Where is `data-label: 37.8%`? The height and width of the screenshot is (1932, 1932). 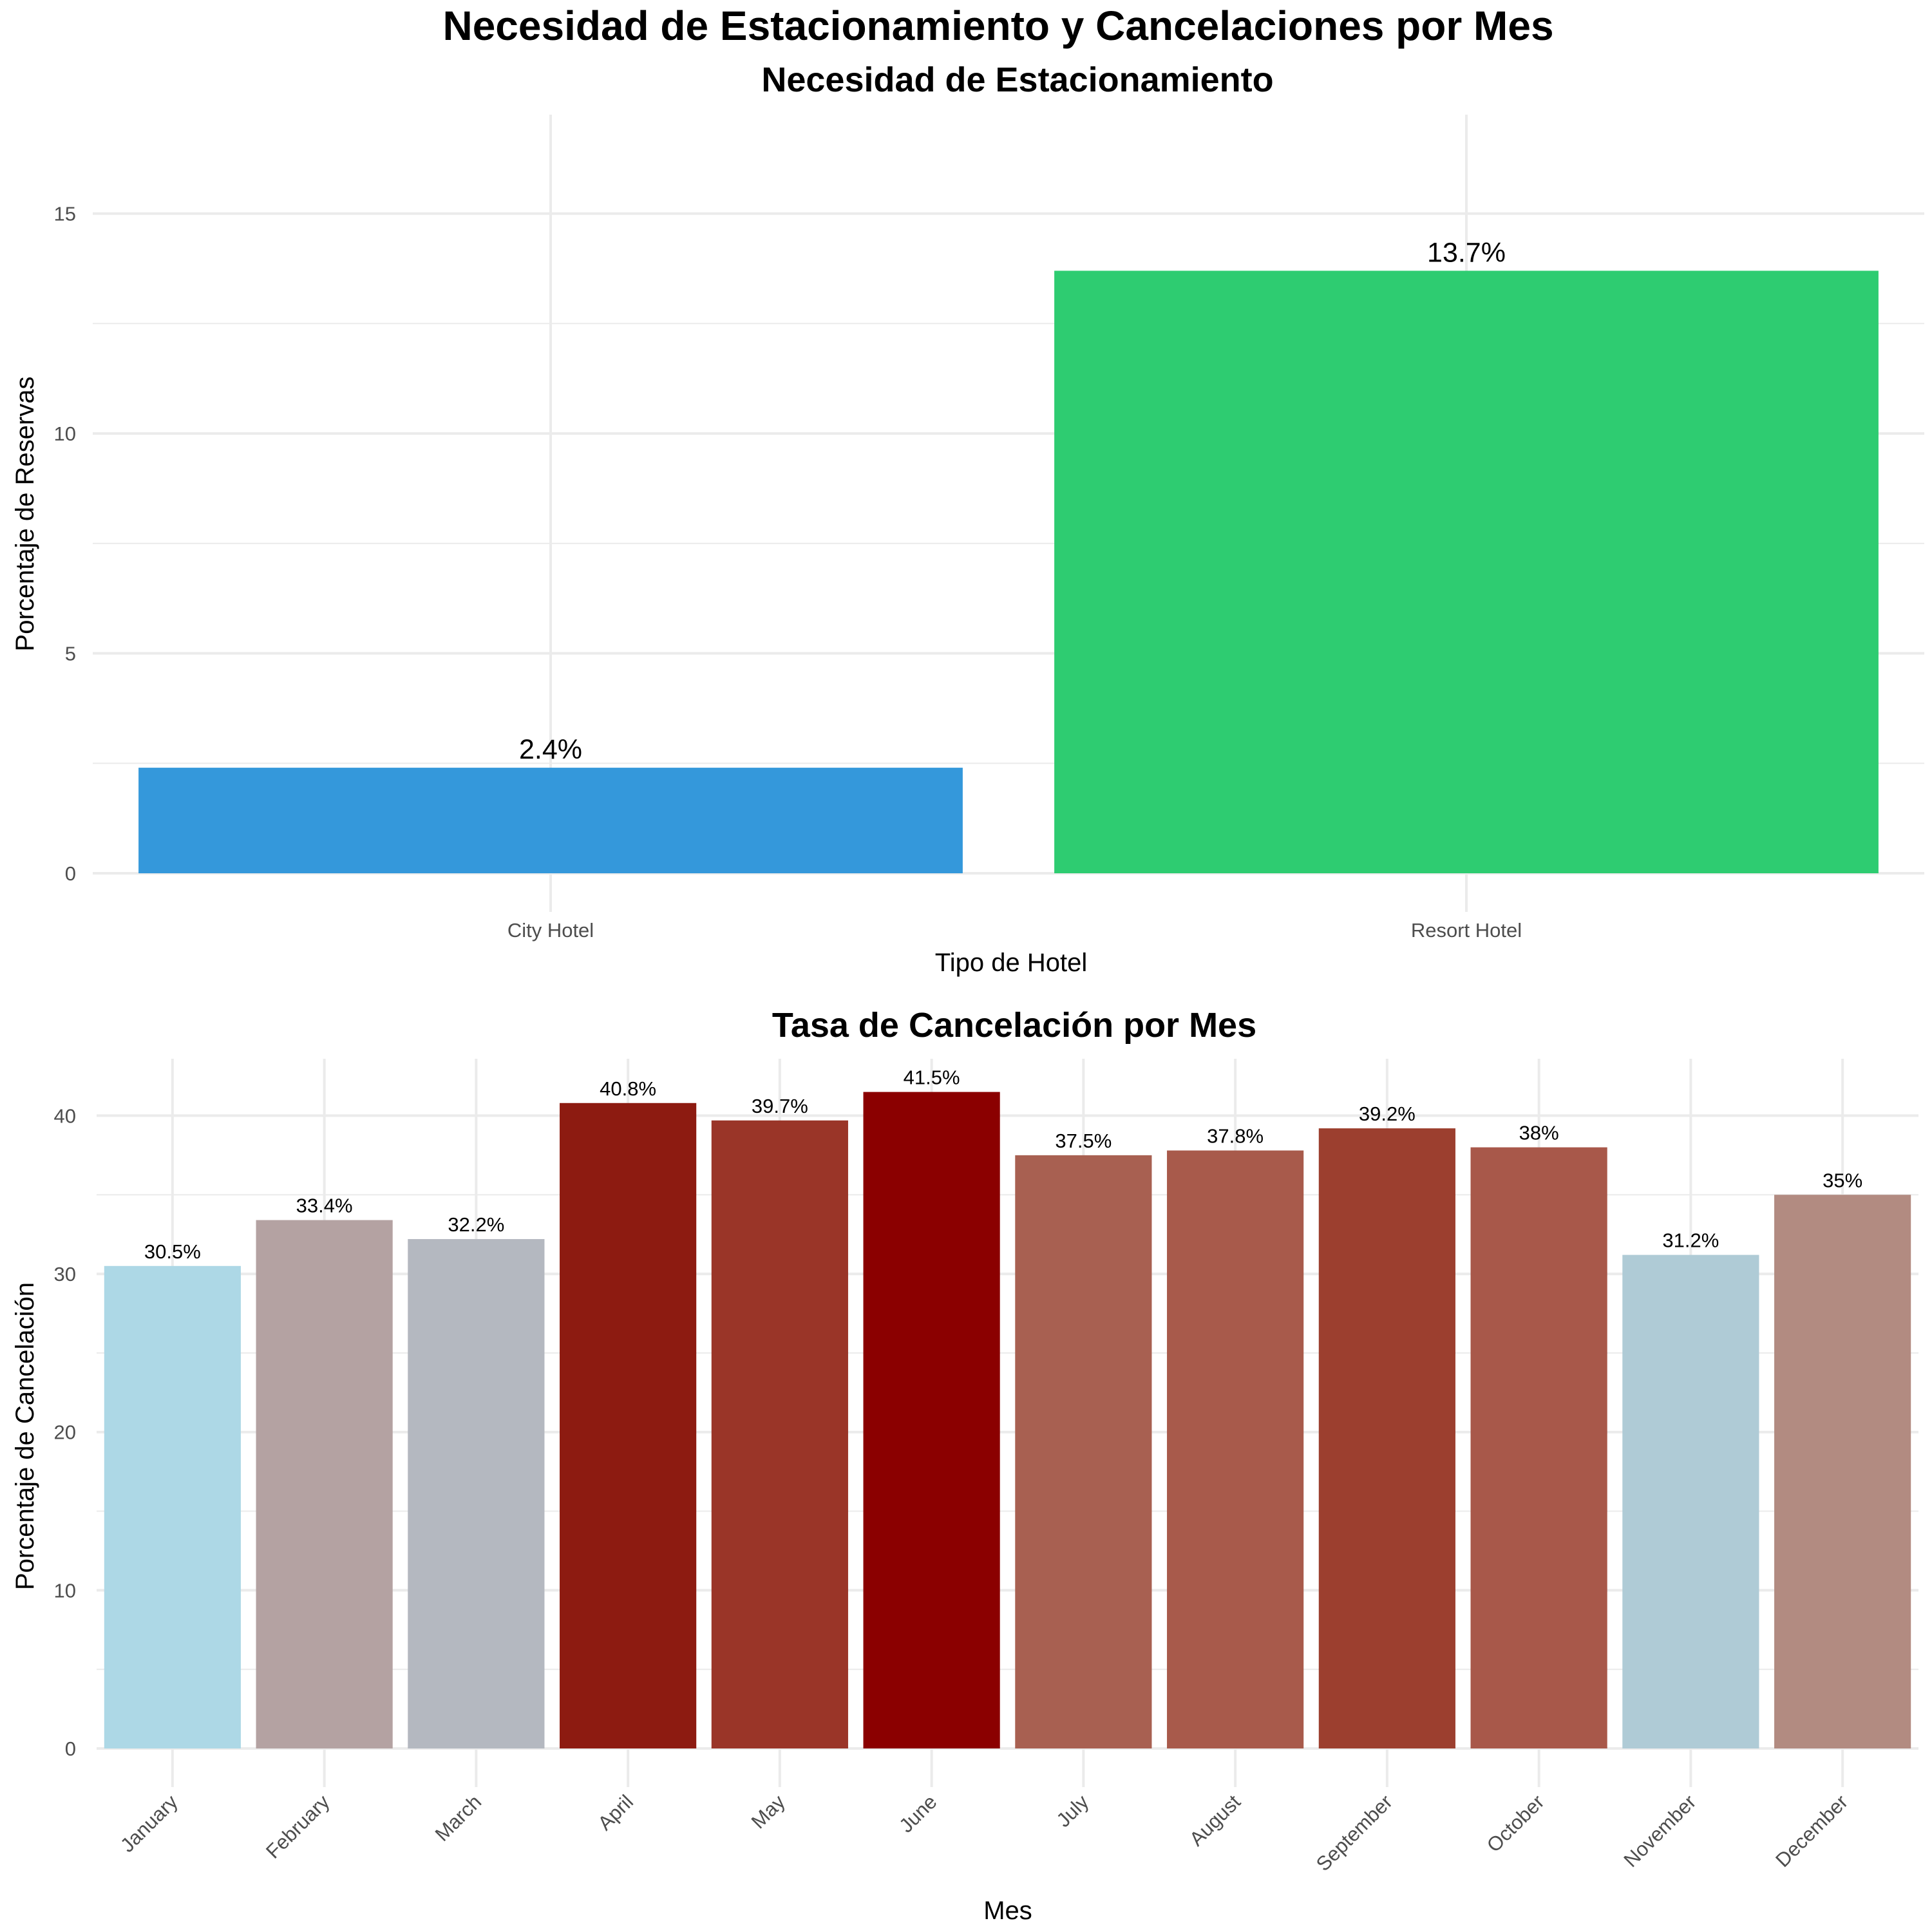 data-label: 37.8% is located at coordinates (1235, 1135).